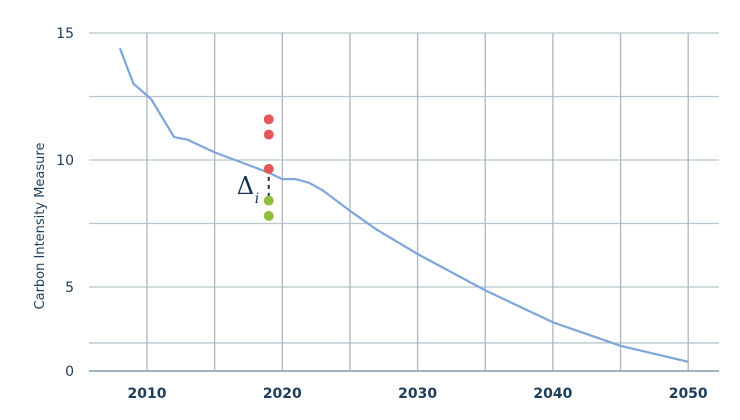 Image resolution: width=740 pixels, height=420 pixels. I want to click on x-axis-ticks: 2010 2020 2030 2040 2050, so click(418, 394).